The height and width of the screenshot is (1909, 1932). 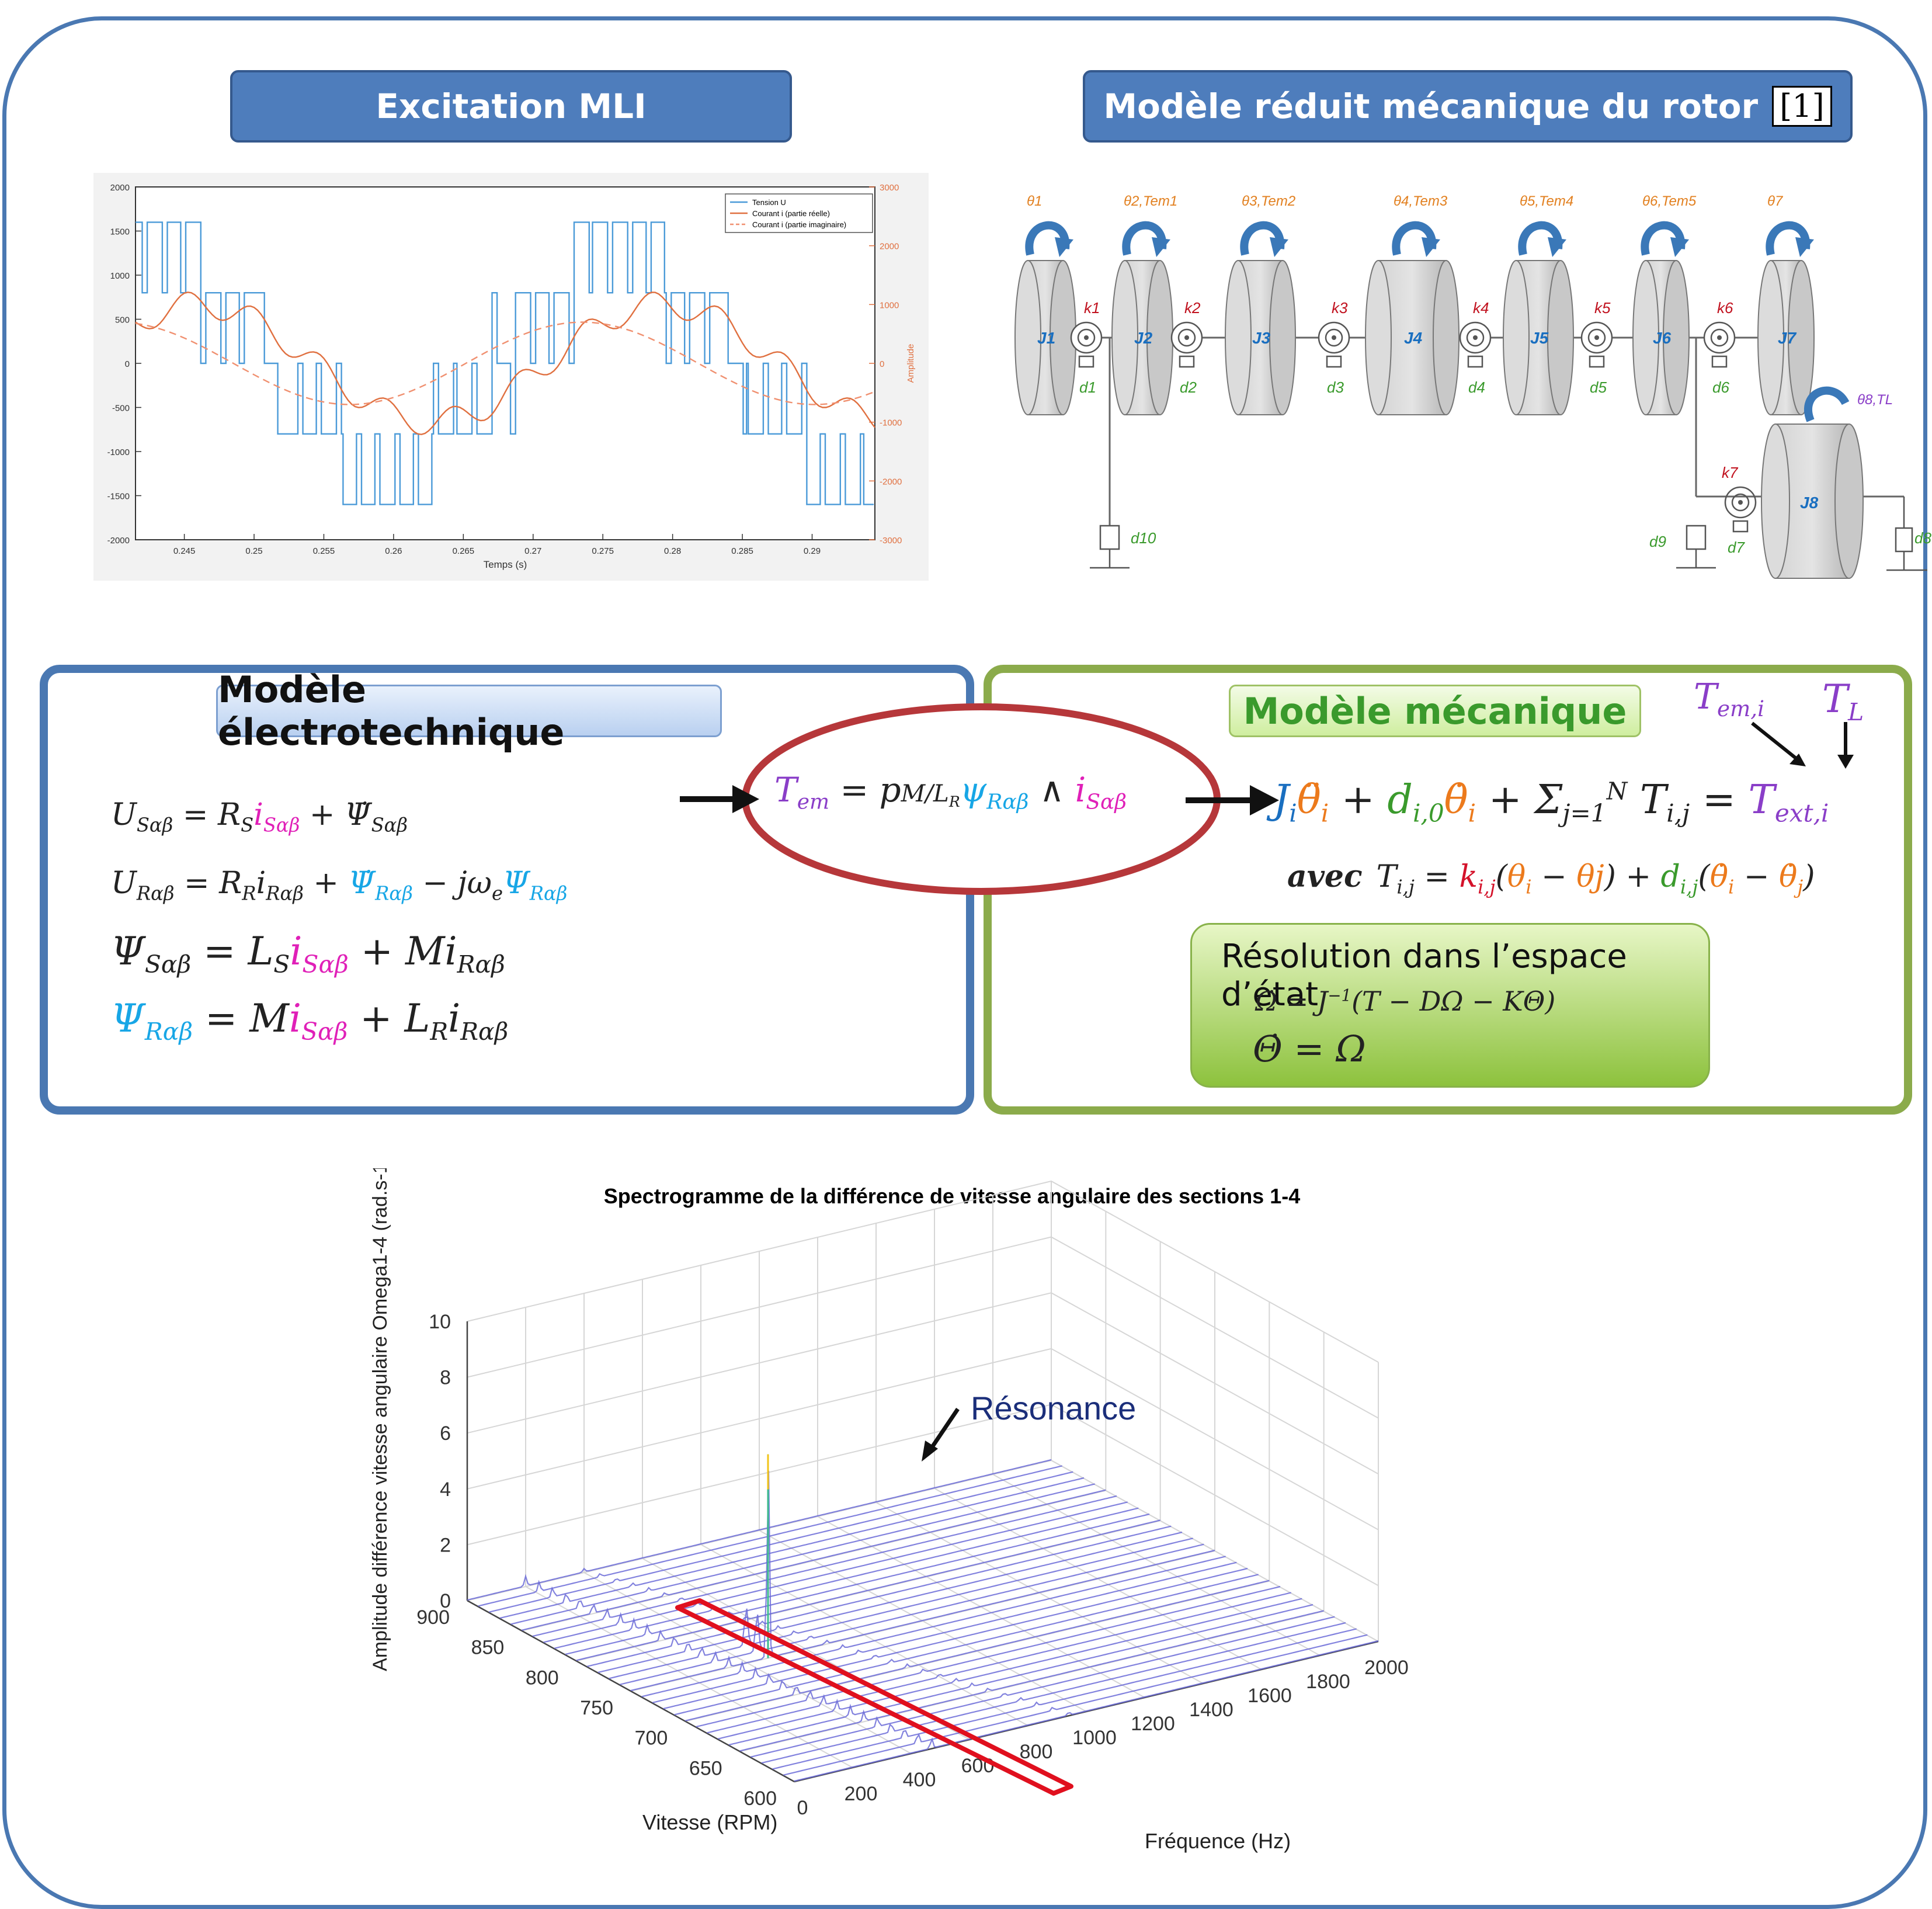 What do you see at coordinates (1740, 510) in the screenshot?
I see `spring-k7: k7 d7` at bounding box center [1740, 510].